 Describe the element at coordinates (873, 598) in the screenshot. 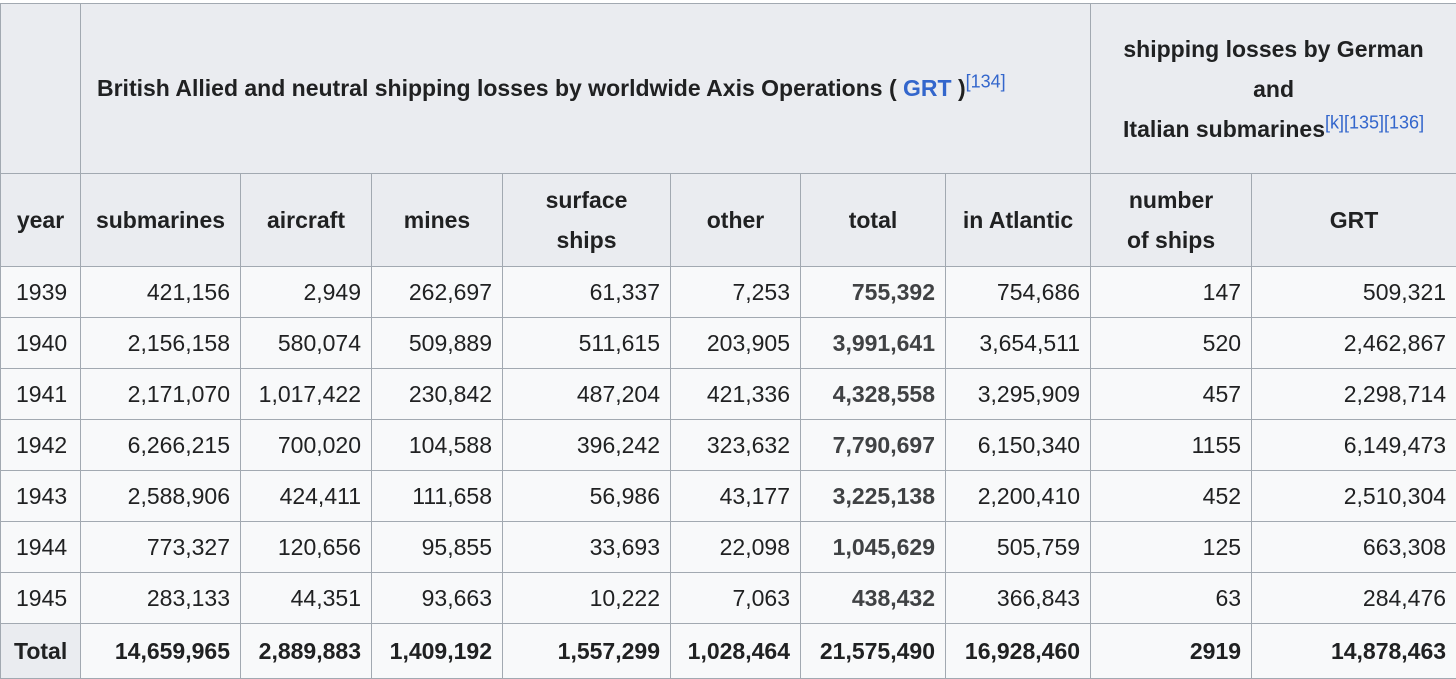

I see `cell-total: 438,432` at that location.